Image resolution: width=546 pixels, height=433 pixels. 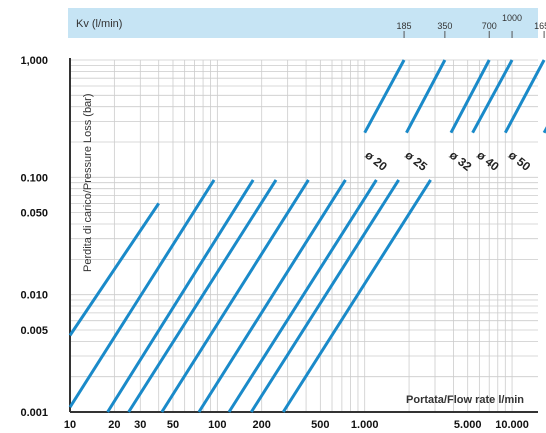 What do you see at coordinates (320, 425) in the screenshot?
I see `x-tick-label: 500` at bounding box center [320, 425].